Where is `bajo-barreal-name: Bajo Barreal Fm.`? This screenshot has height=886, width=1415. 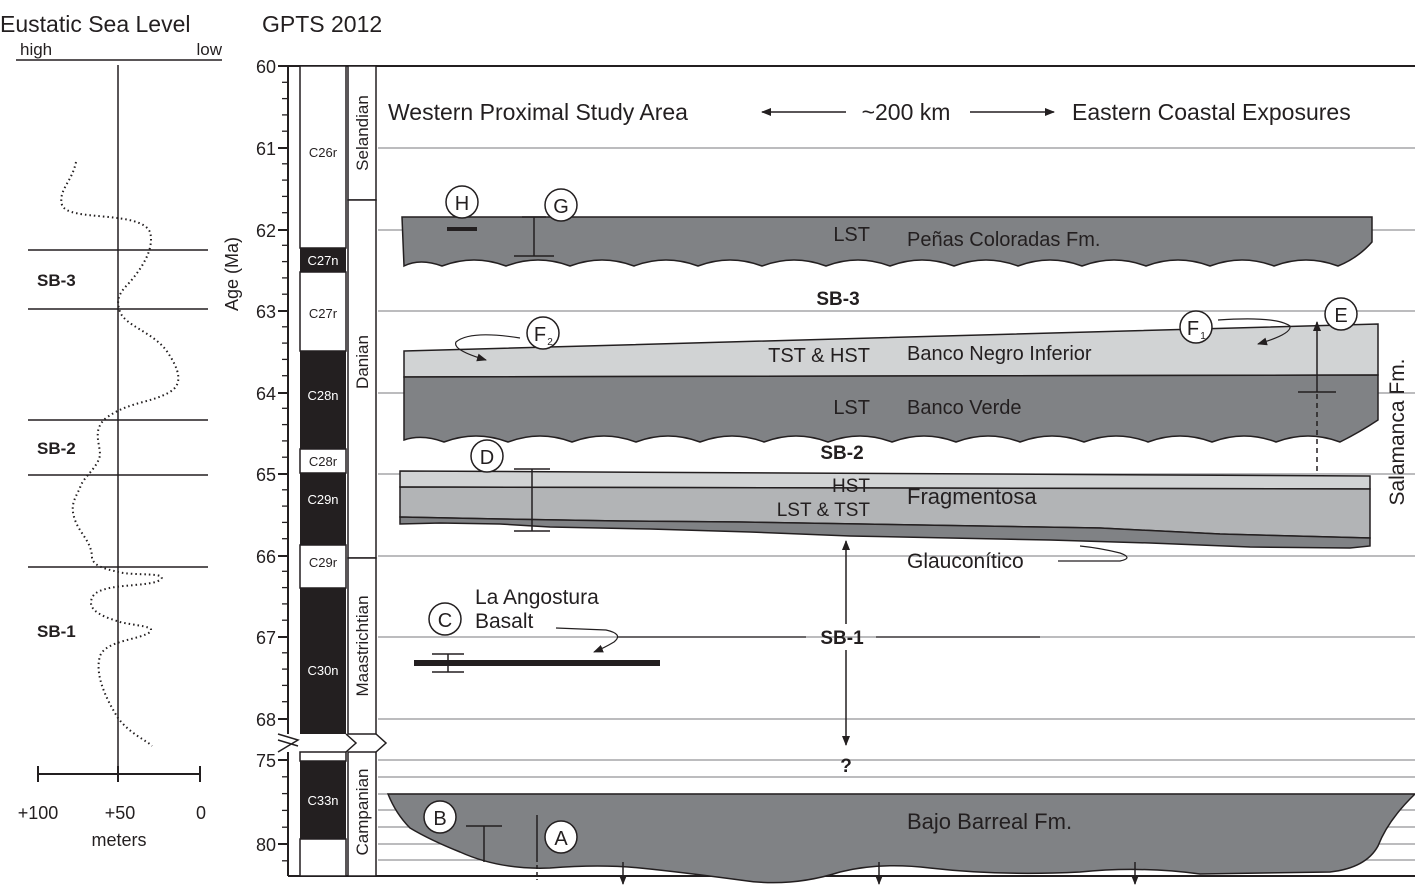 bajo-barreal-name: Bajo Barreal Fm. is located at coordinates (989, 821).